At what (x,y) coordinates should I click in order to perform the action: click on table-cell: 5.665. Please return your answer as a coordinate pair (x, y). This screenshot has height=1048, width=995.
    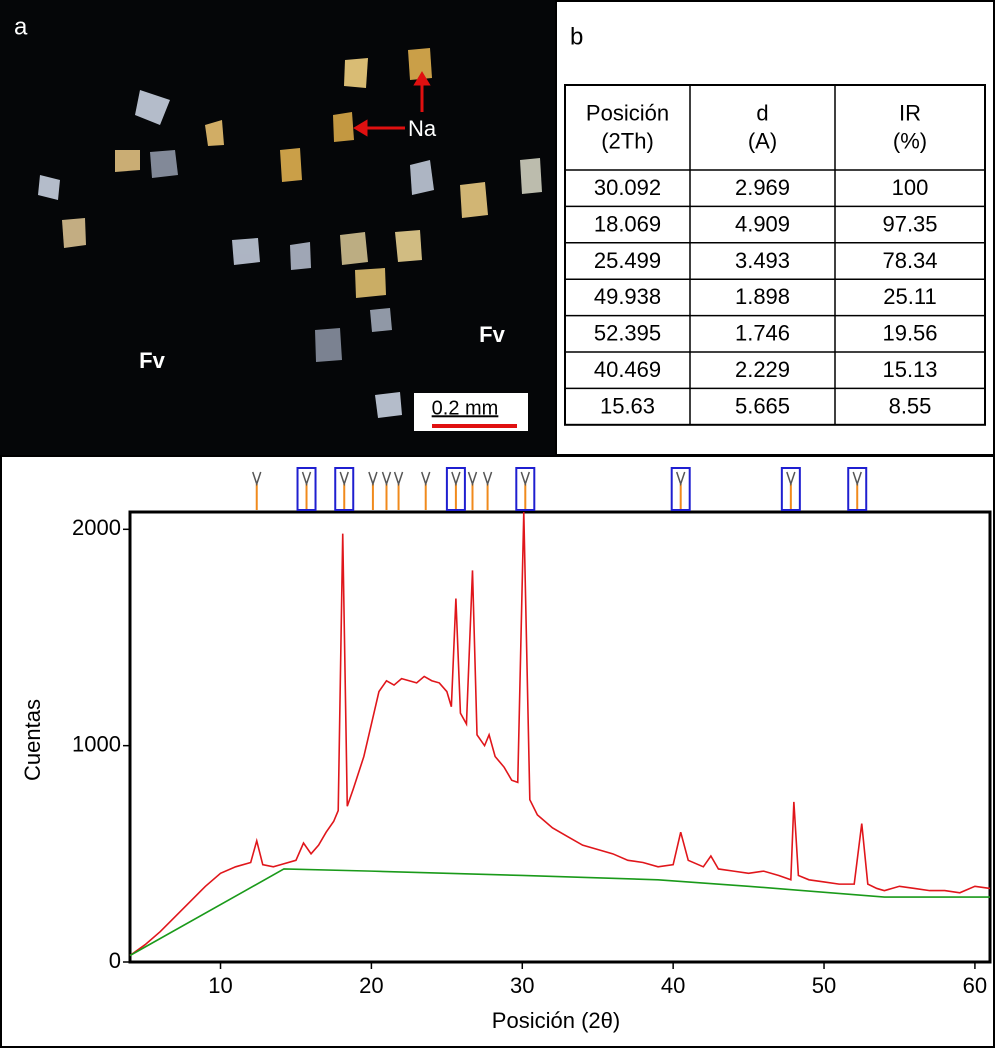
    Looking at the image, I should click on (762, 405).